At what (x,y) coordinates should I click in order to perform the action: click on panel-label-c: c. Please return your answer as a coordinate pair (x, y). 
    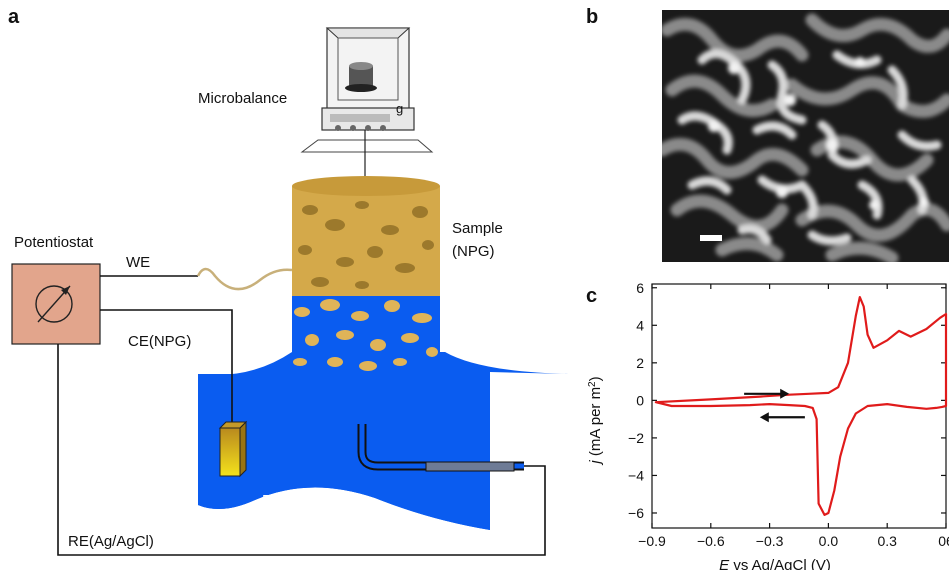
    Looking at the image, I should click on (592, 296).